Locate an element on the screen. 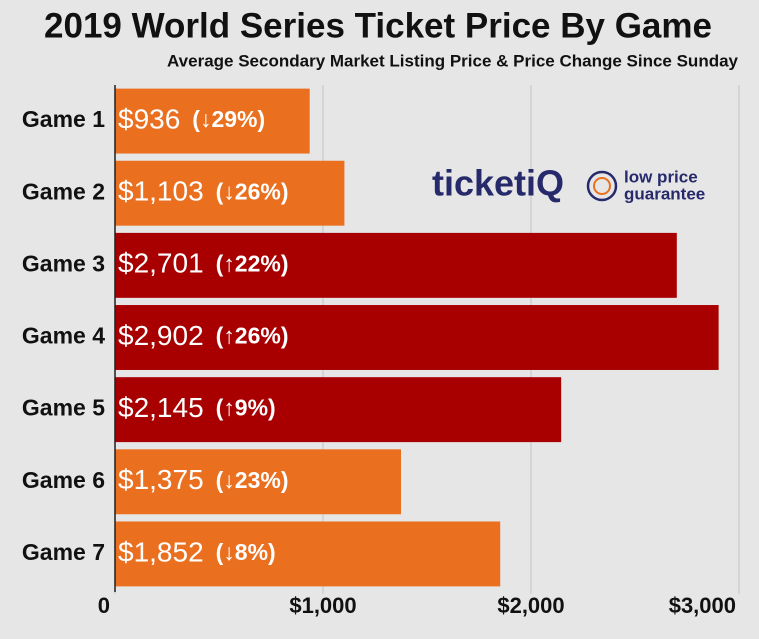  value-label: $1,103 is located at coordinates (161, 191).